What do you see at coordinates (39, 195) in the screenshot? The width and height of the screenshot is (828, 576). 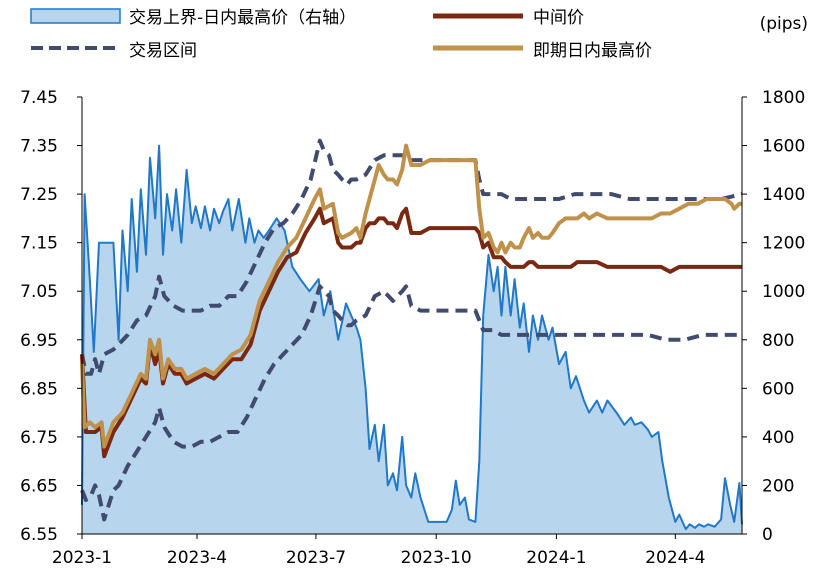 I see `y-tick-label: 7.25` at bounding box center [39, 195].